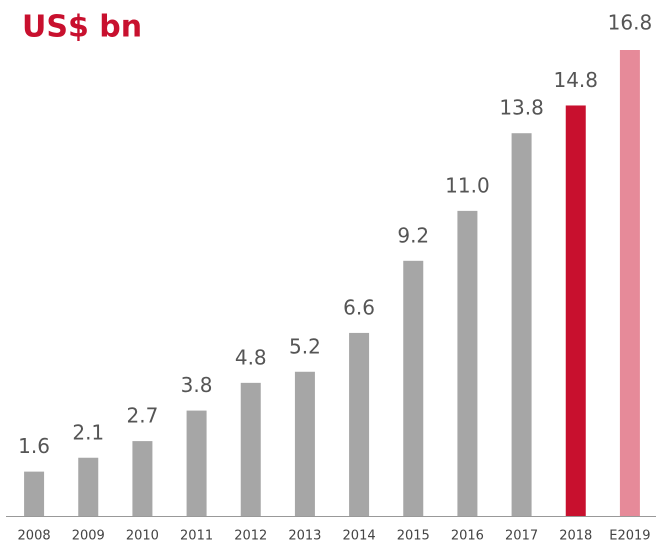 The width and height of the screenshot is (656, 544). What do you see at coordinates (142, 536) in the screenshot?
I see `x-tick-label: 2010` at bounding box center [142, 536].